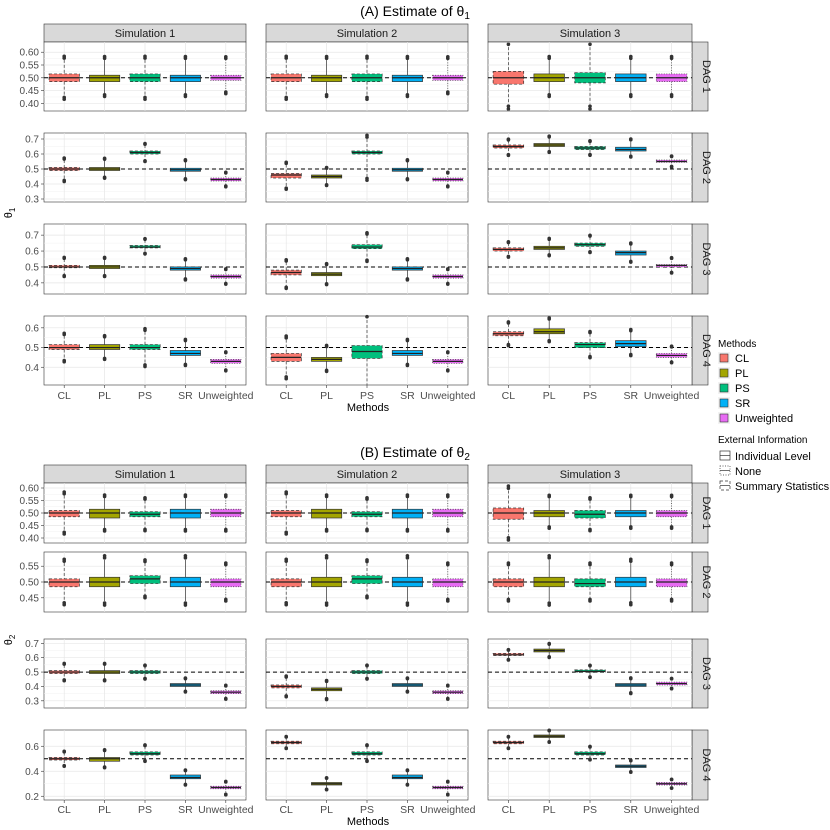 This screenshot has width=830, height=830. What do you see at coordinates (32, 701) in the screenshot?
I see `y-tick-label: 0.3` at bounding box center [32, 701].